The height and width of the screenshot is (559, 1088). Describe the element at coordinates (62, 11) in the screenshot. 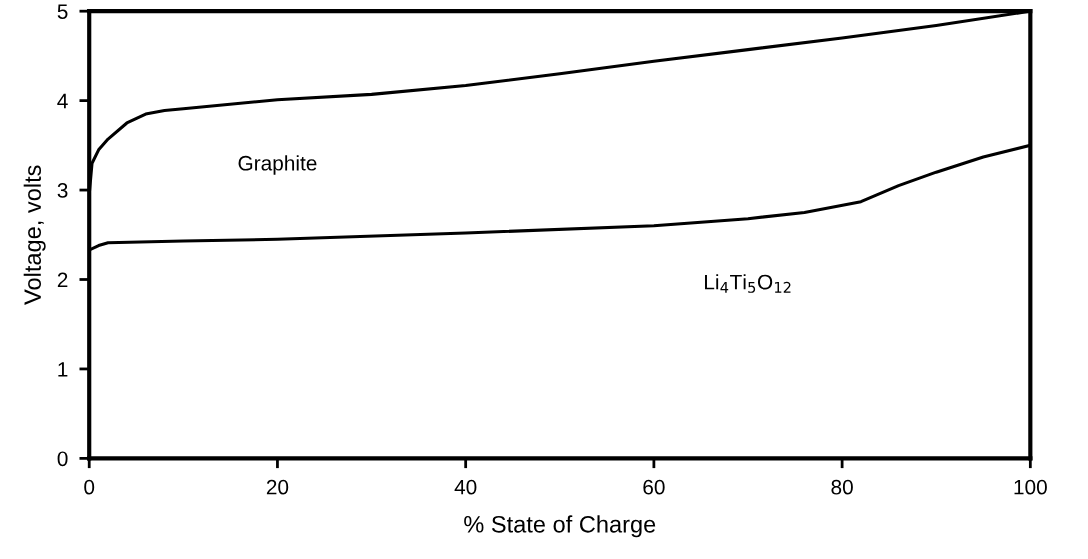

I see `y-tick-label: 5` at that location.